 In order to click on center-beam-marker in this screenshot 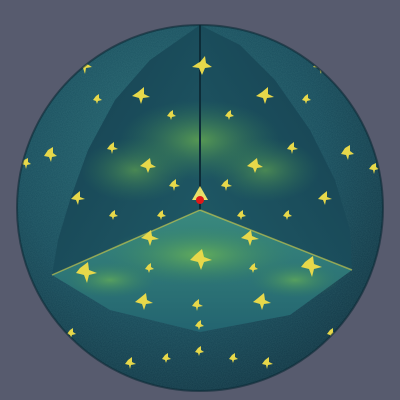, I will do `click(200, 200)`.